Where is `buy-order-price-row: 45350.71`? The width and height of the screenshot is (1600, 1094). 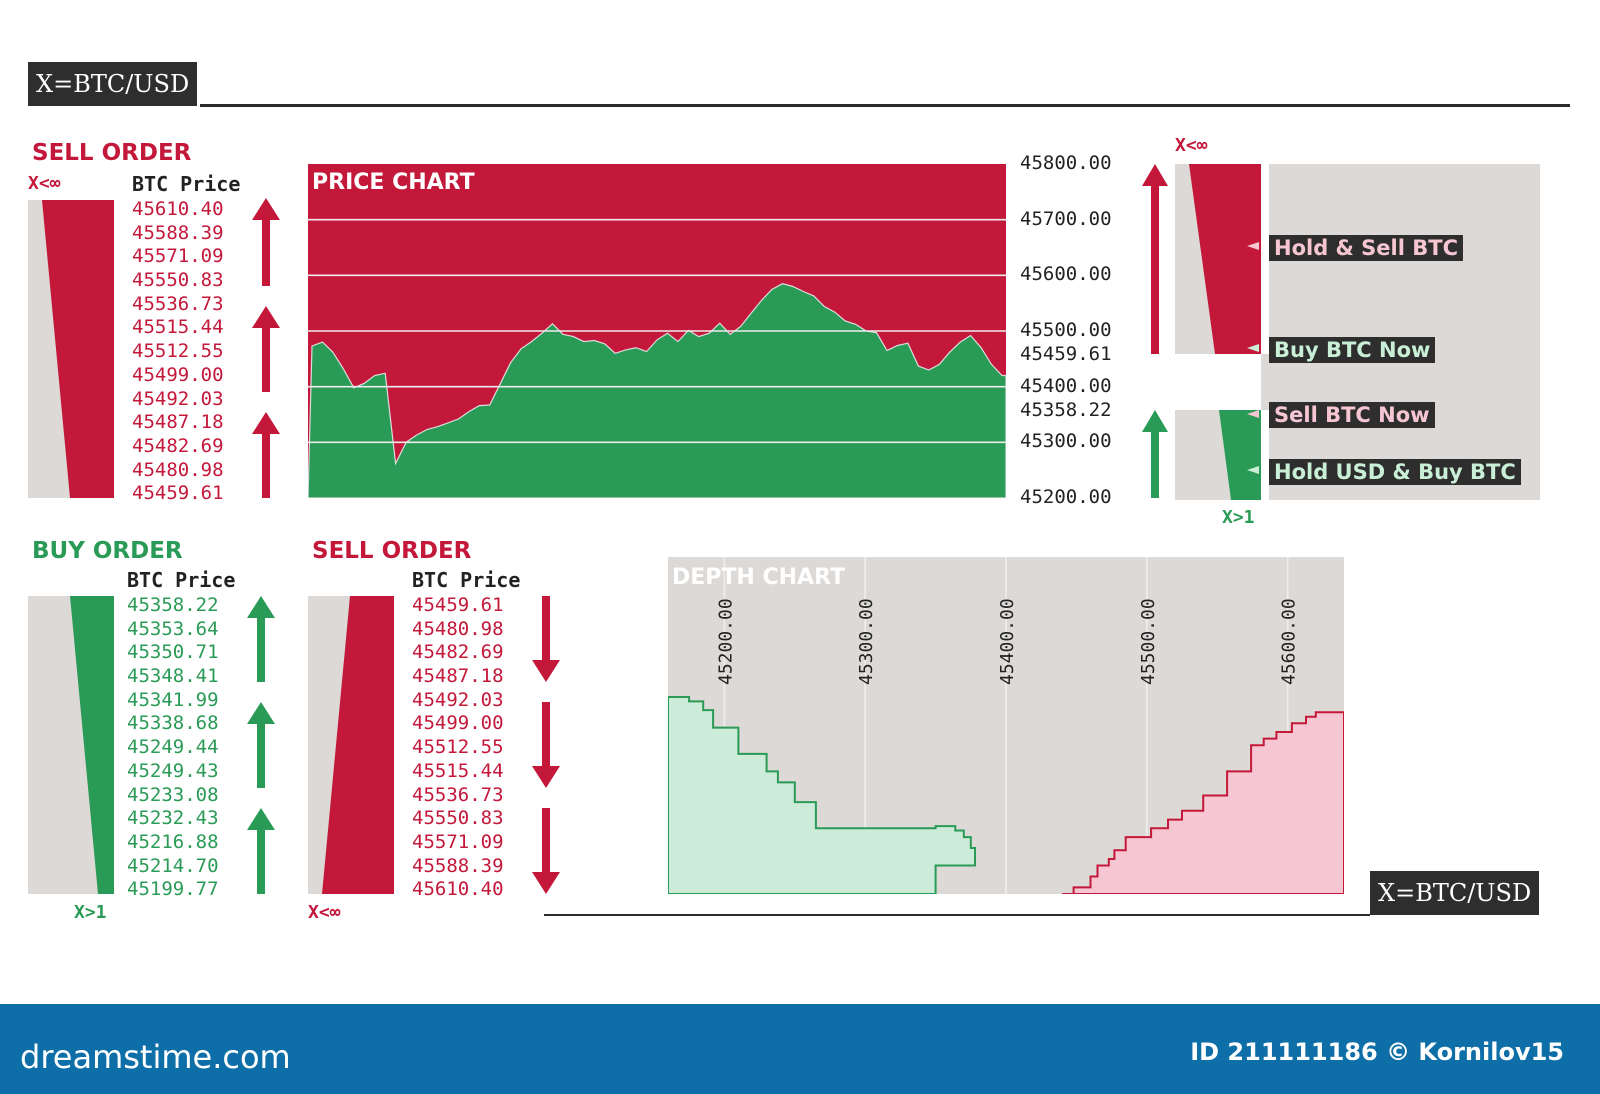 buy-order-price-row: 45350.71 is located at coordinates (173, 652).